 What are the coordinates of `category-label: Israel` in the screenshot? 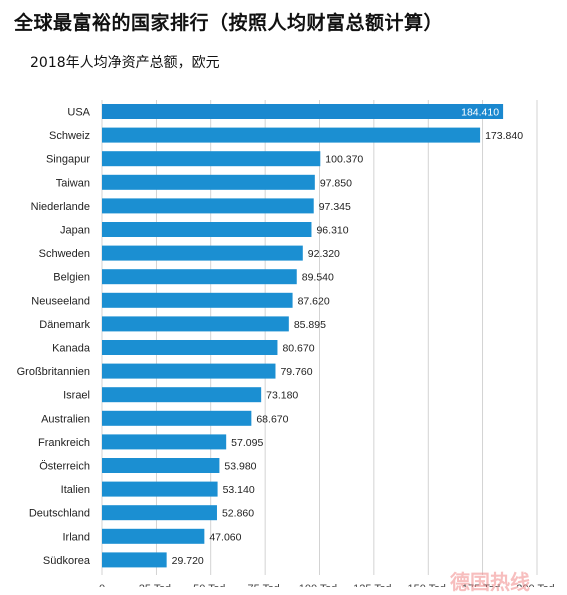 It's located at (76, 396).